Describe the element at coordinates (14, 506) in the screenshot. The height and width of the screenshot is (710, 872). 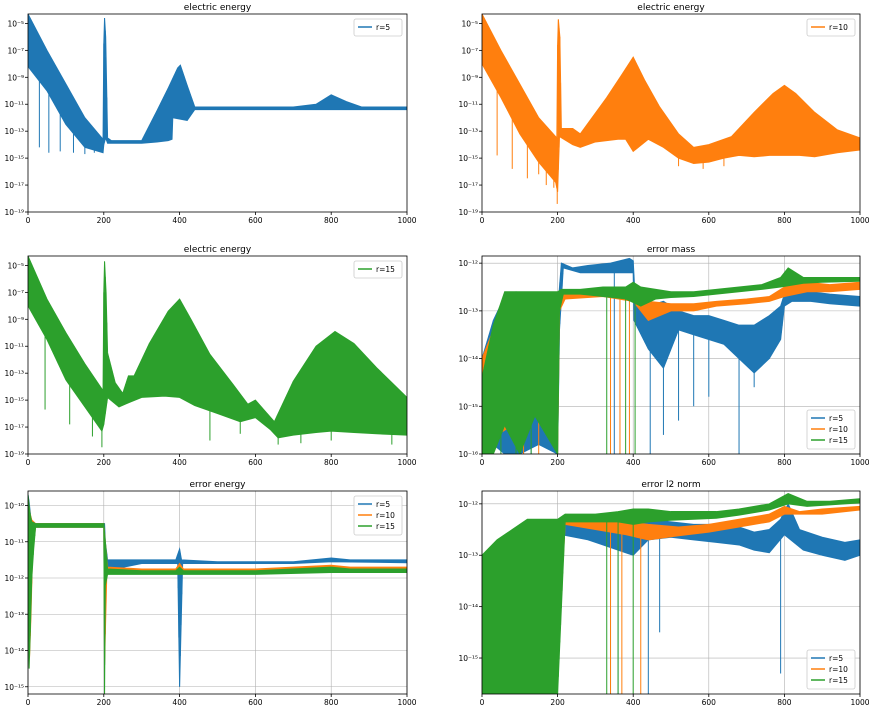
I see `y-tick-label: 10⁻¹⁰` at that location.